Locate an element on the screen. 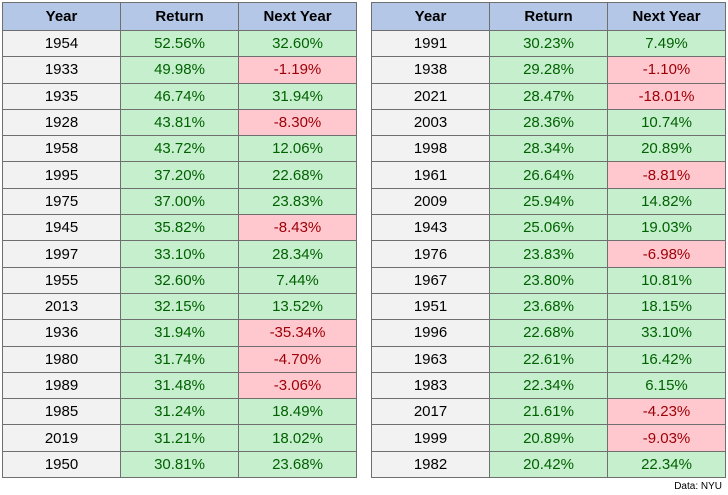 The image size is (728, 495). year-cell: 1998 is located at coordinates (430, 149).